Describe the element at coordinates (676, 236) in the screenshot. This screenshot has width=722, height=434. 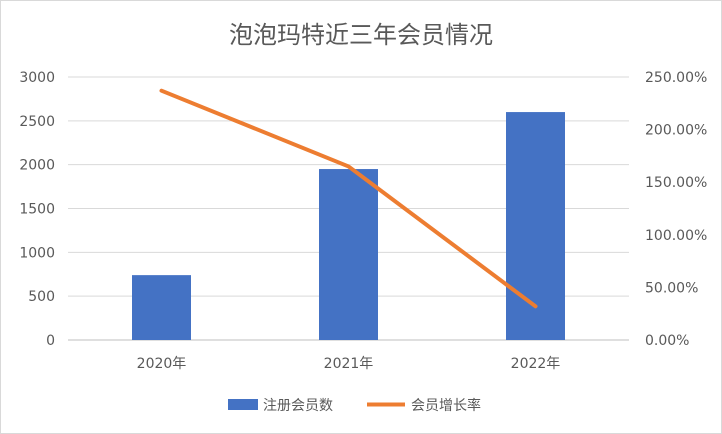
I see `right-axis-tick-label: 100.00%` at that location.